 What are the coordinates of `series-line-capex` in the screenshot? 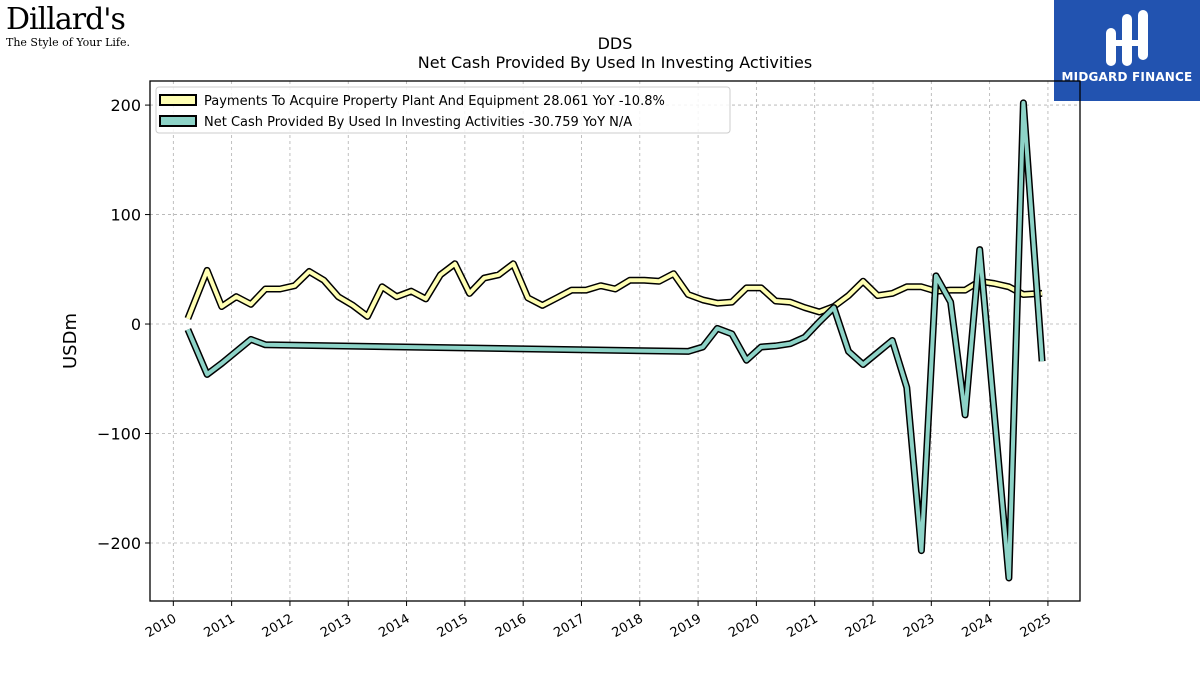 It's located at (614, 290).